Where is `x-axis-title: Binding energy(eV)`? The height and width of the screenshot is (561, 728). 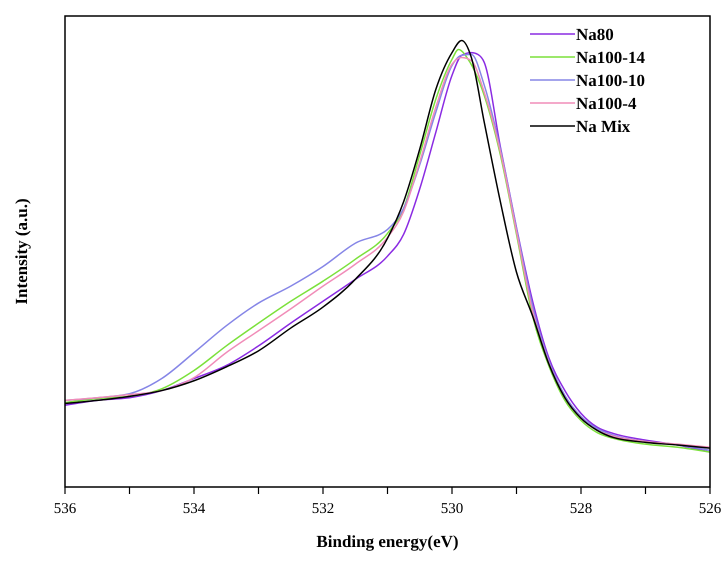 x-axis-title: Binding energy(eV) is located at coordinates (387, 541).